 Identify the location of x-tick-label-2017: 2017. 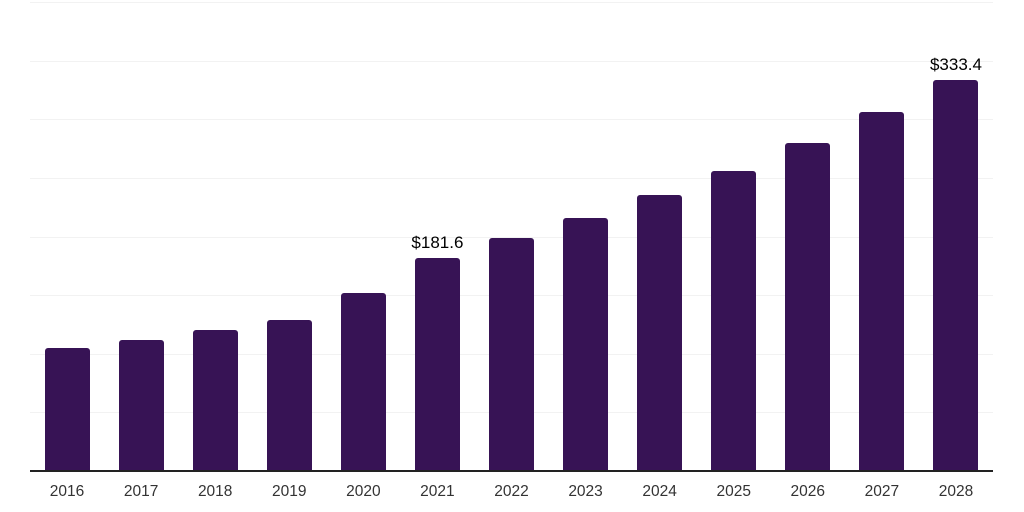
(141, 491).